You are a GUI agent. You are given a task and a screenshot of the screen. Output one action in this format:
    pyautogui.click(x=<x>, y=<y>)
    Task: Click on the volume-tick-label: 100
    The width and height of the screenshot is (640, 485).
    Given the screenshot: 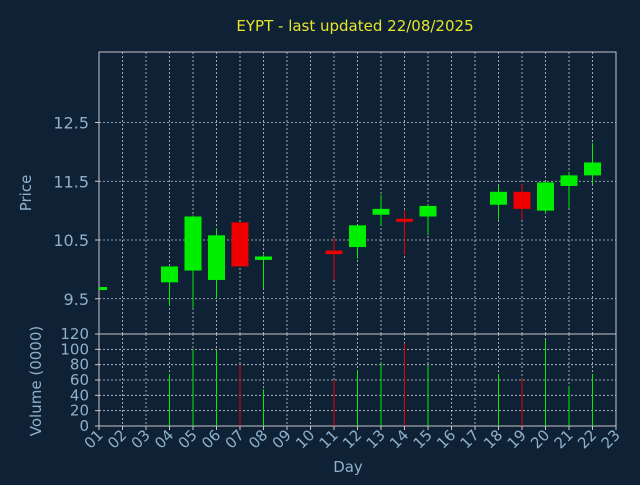 What is the action you would take?
    pyautogui.click(x=74, y=349)
    